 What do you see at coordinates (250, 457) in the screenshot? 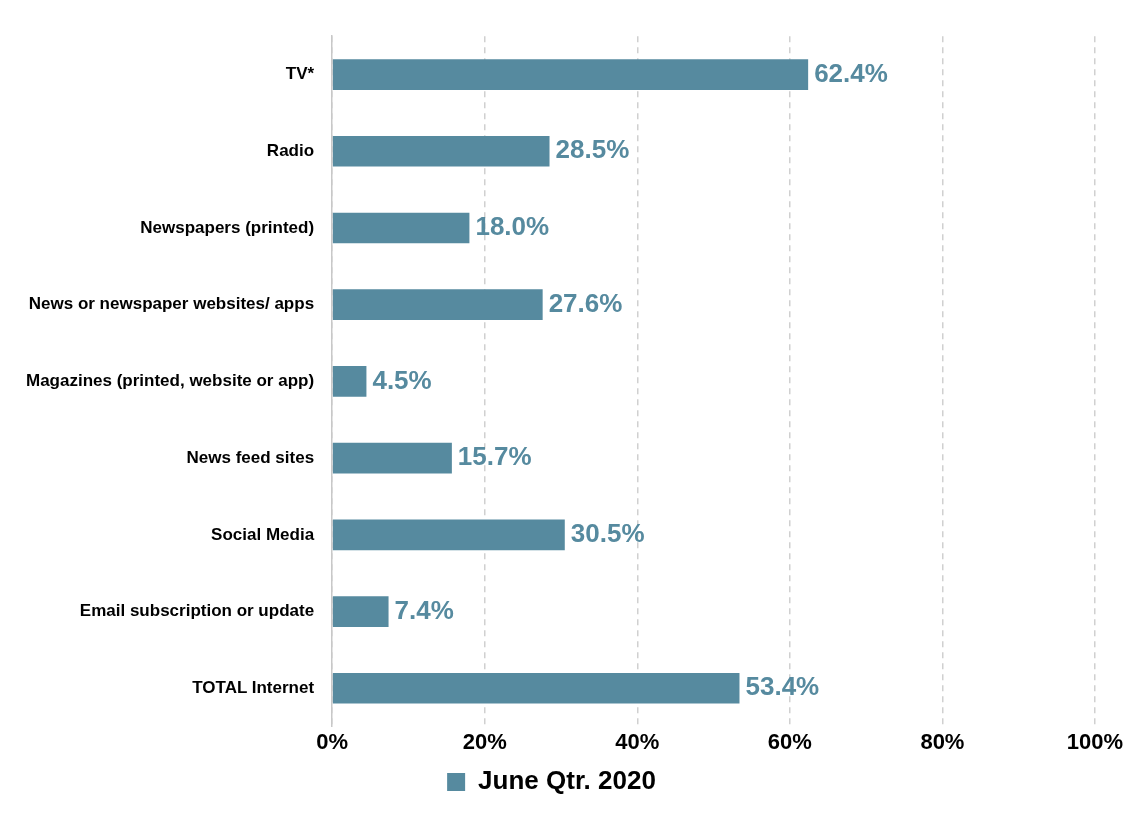
I see `y-tick-label: News feed sites` at bounding box center [250, 457].